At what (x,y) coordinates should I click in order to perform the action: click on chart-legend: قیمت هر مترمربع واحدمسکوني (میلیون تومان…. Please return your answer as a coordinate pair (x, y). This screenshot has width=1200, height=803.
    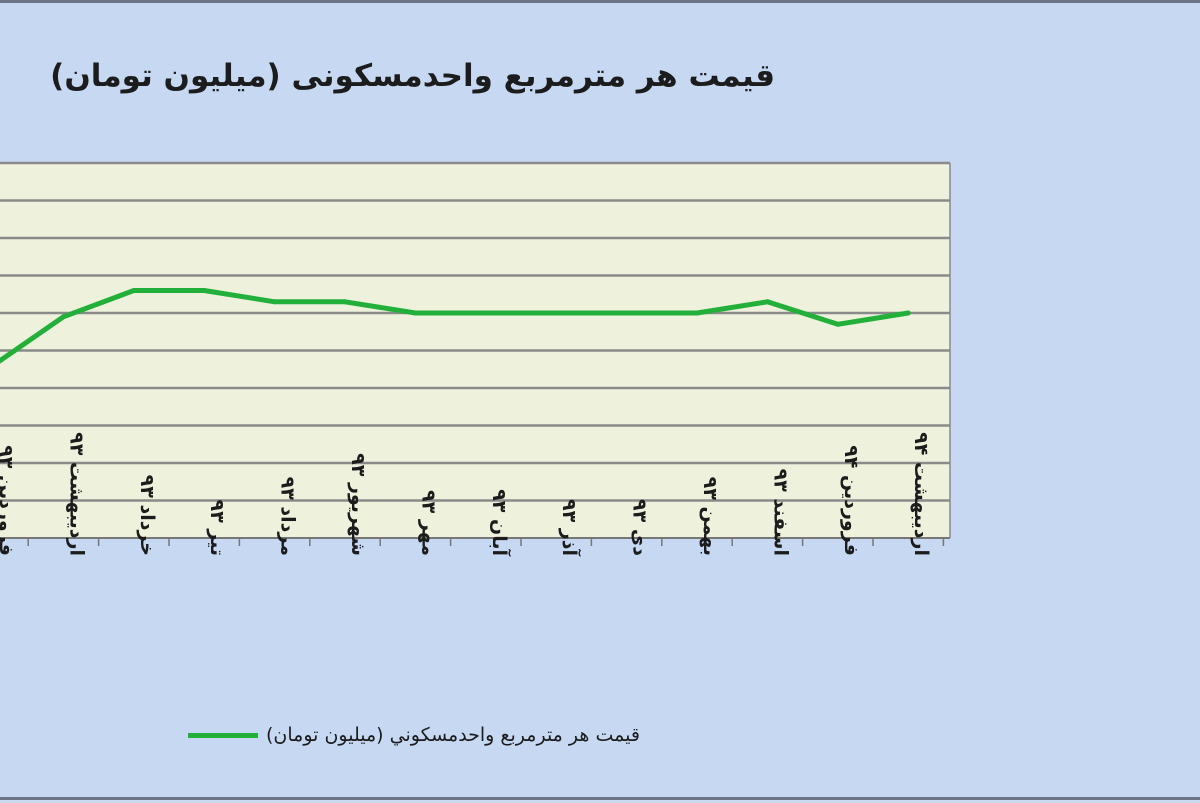
    Looking at the image, I should click on (414, 735).